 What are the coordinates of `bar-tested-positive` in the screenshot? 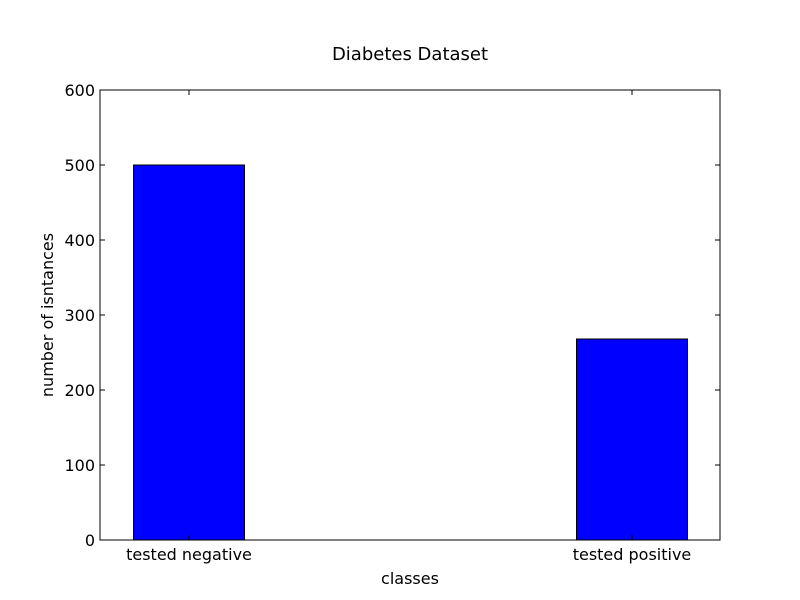 It's located at (632, 439).